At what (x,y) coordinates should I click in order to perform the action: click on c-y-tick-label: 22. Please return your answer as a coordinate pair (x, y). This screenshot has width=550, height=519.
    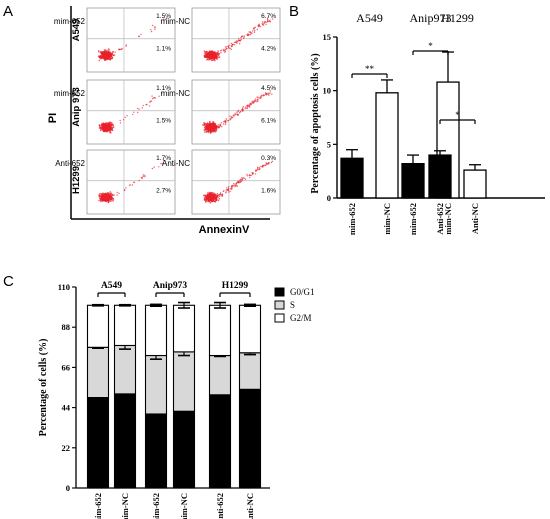
    Looking at the image, I should click on (66, 448).